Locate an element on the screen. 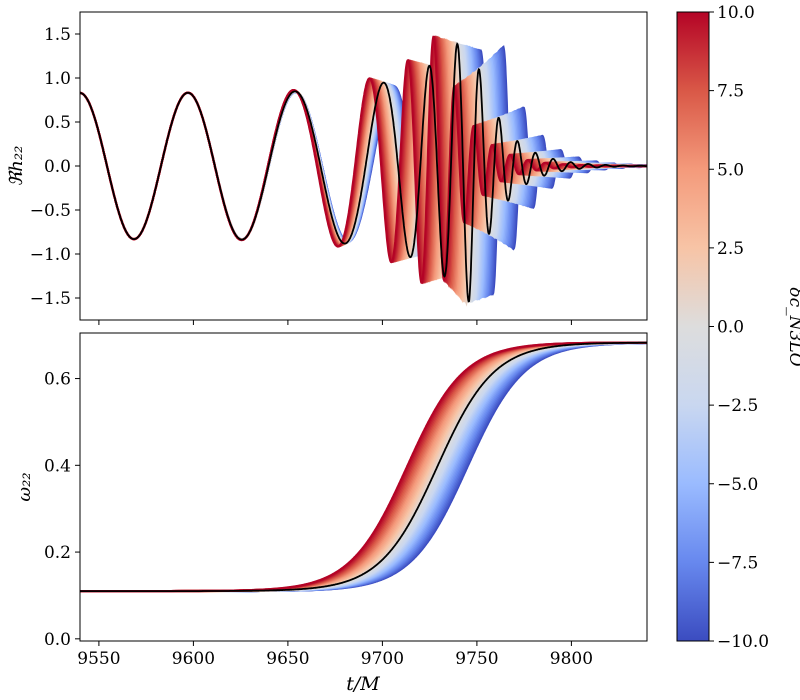 Image resolution: width=800 pixels, height=700 pixels. y-tick-label: 1.5 is located at coordinates (57, 35).